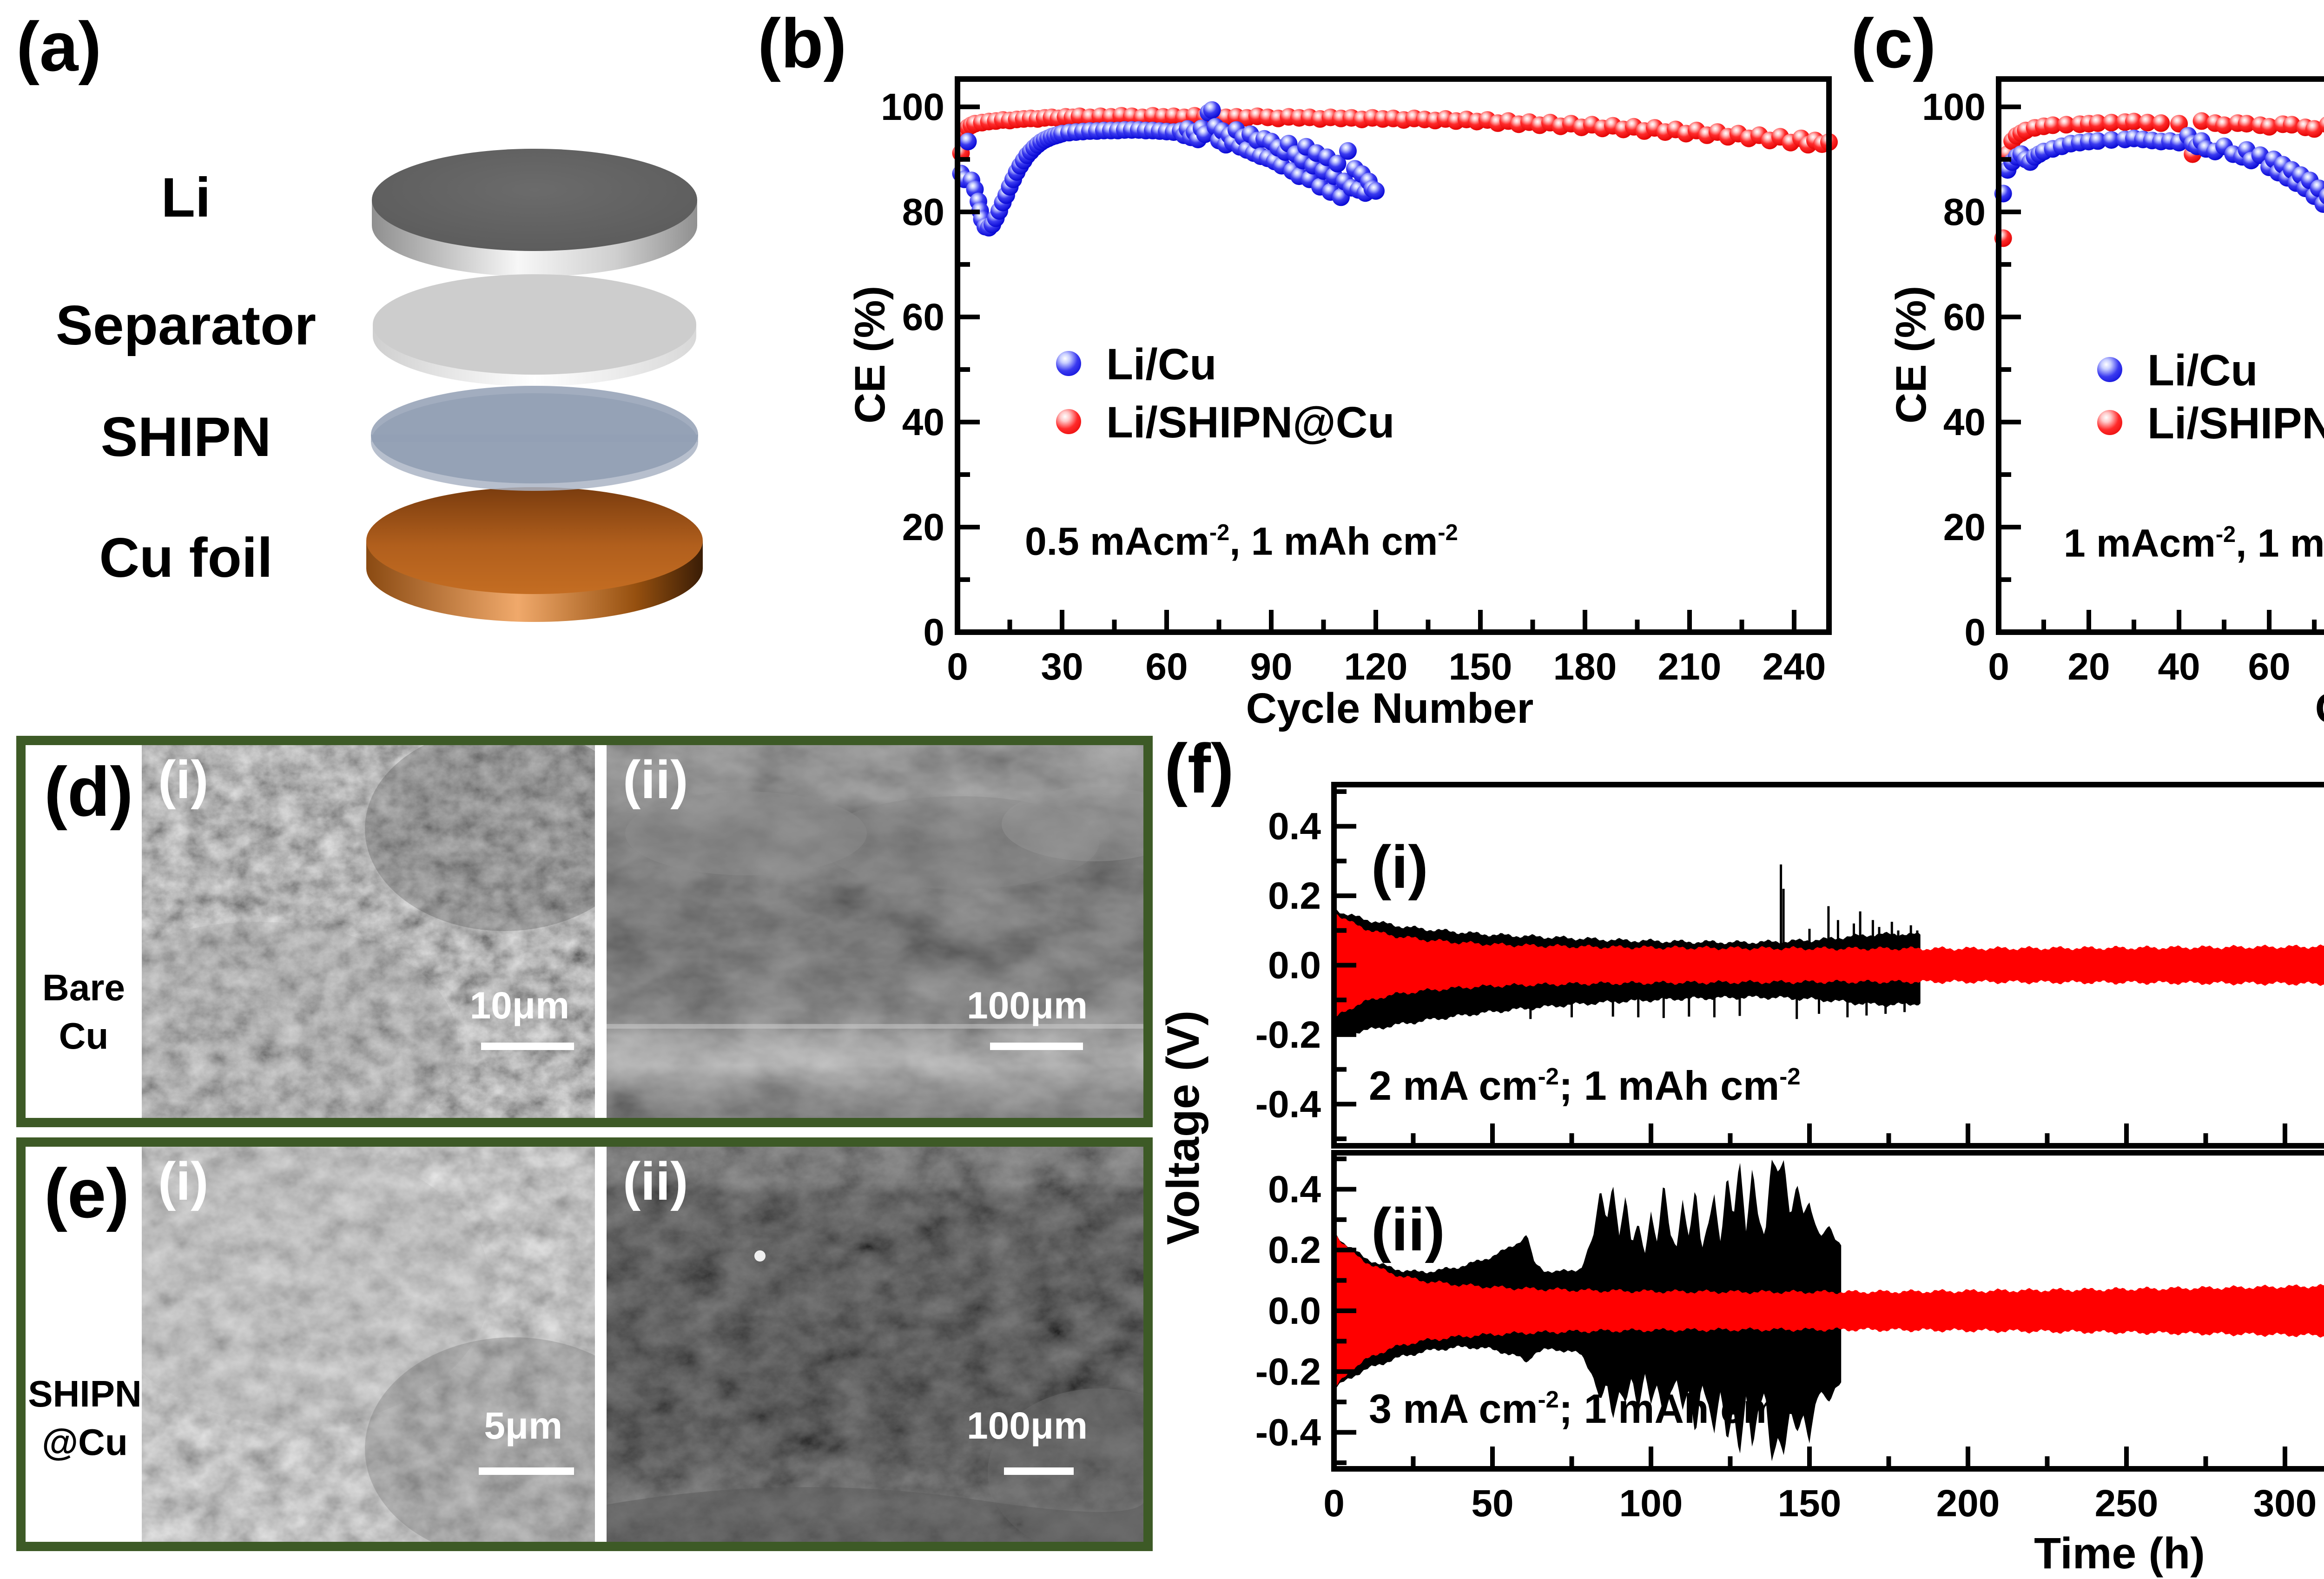 Image resolution: width=2324 pixels, height=1579 pixels. I want to click on legend-label-lishipncu-b: Li/SHIPN@Cu, so click(1250, 422).